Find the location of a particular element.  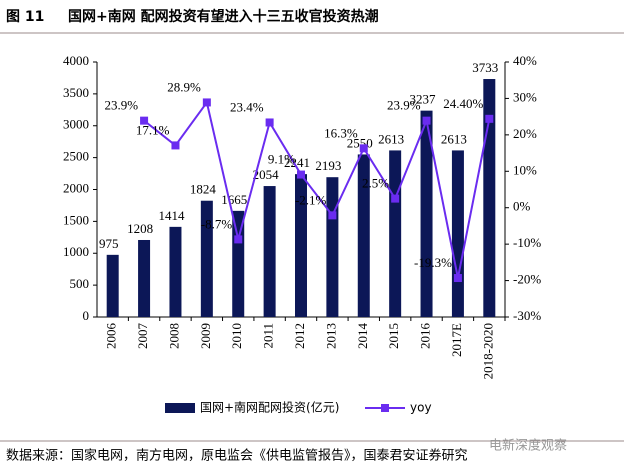

source: 数据来源：国家电网，南方电网，原电监会《供电监管报告》，国泰君安证券研究 is located at coordinates (237, 456).